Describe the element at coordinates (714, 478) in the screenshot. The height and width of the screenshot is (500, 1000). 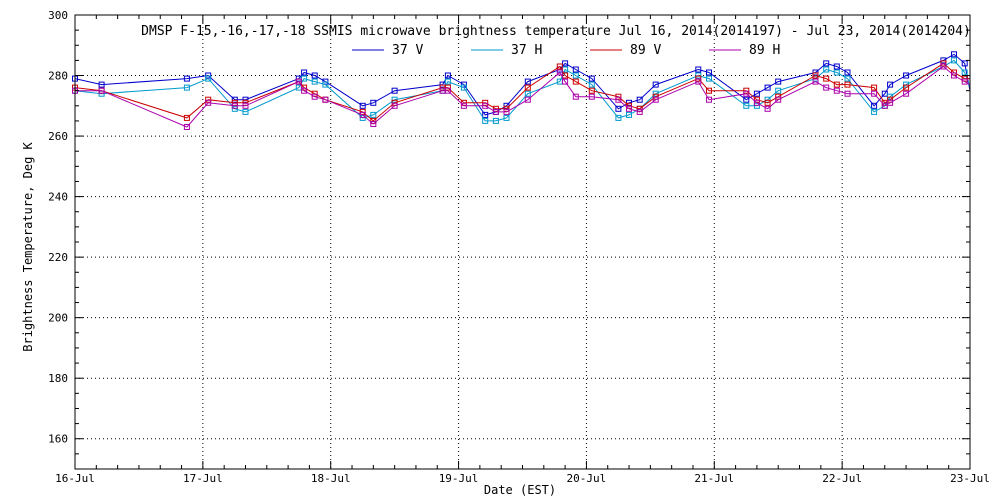
I see `x-tick-label: 21-Jul` at that location.